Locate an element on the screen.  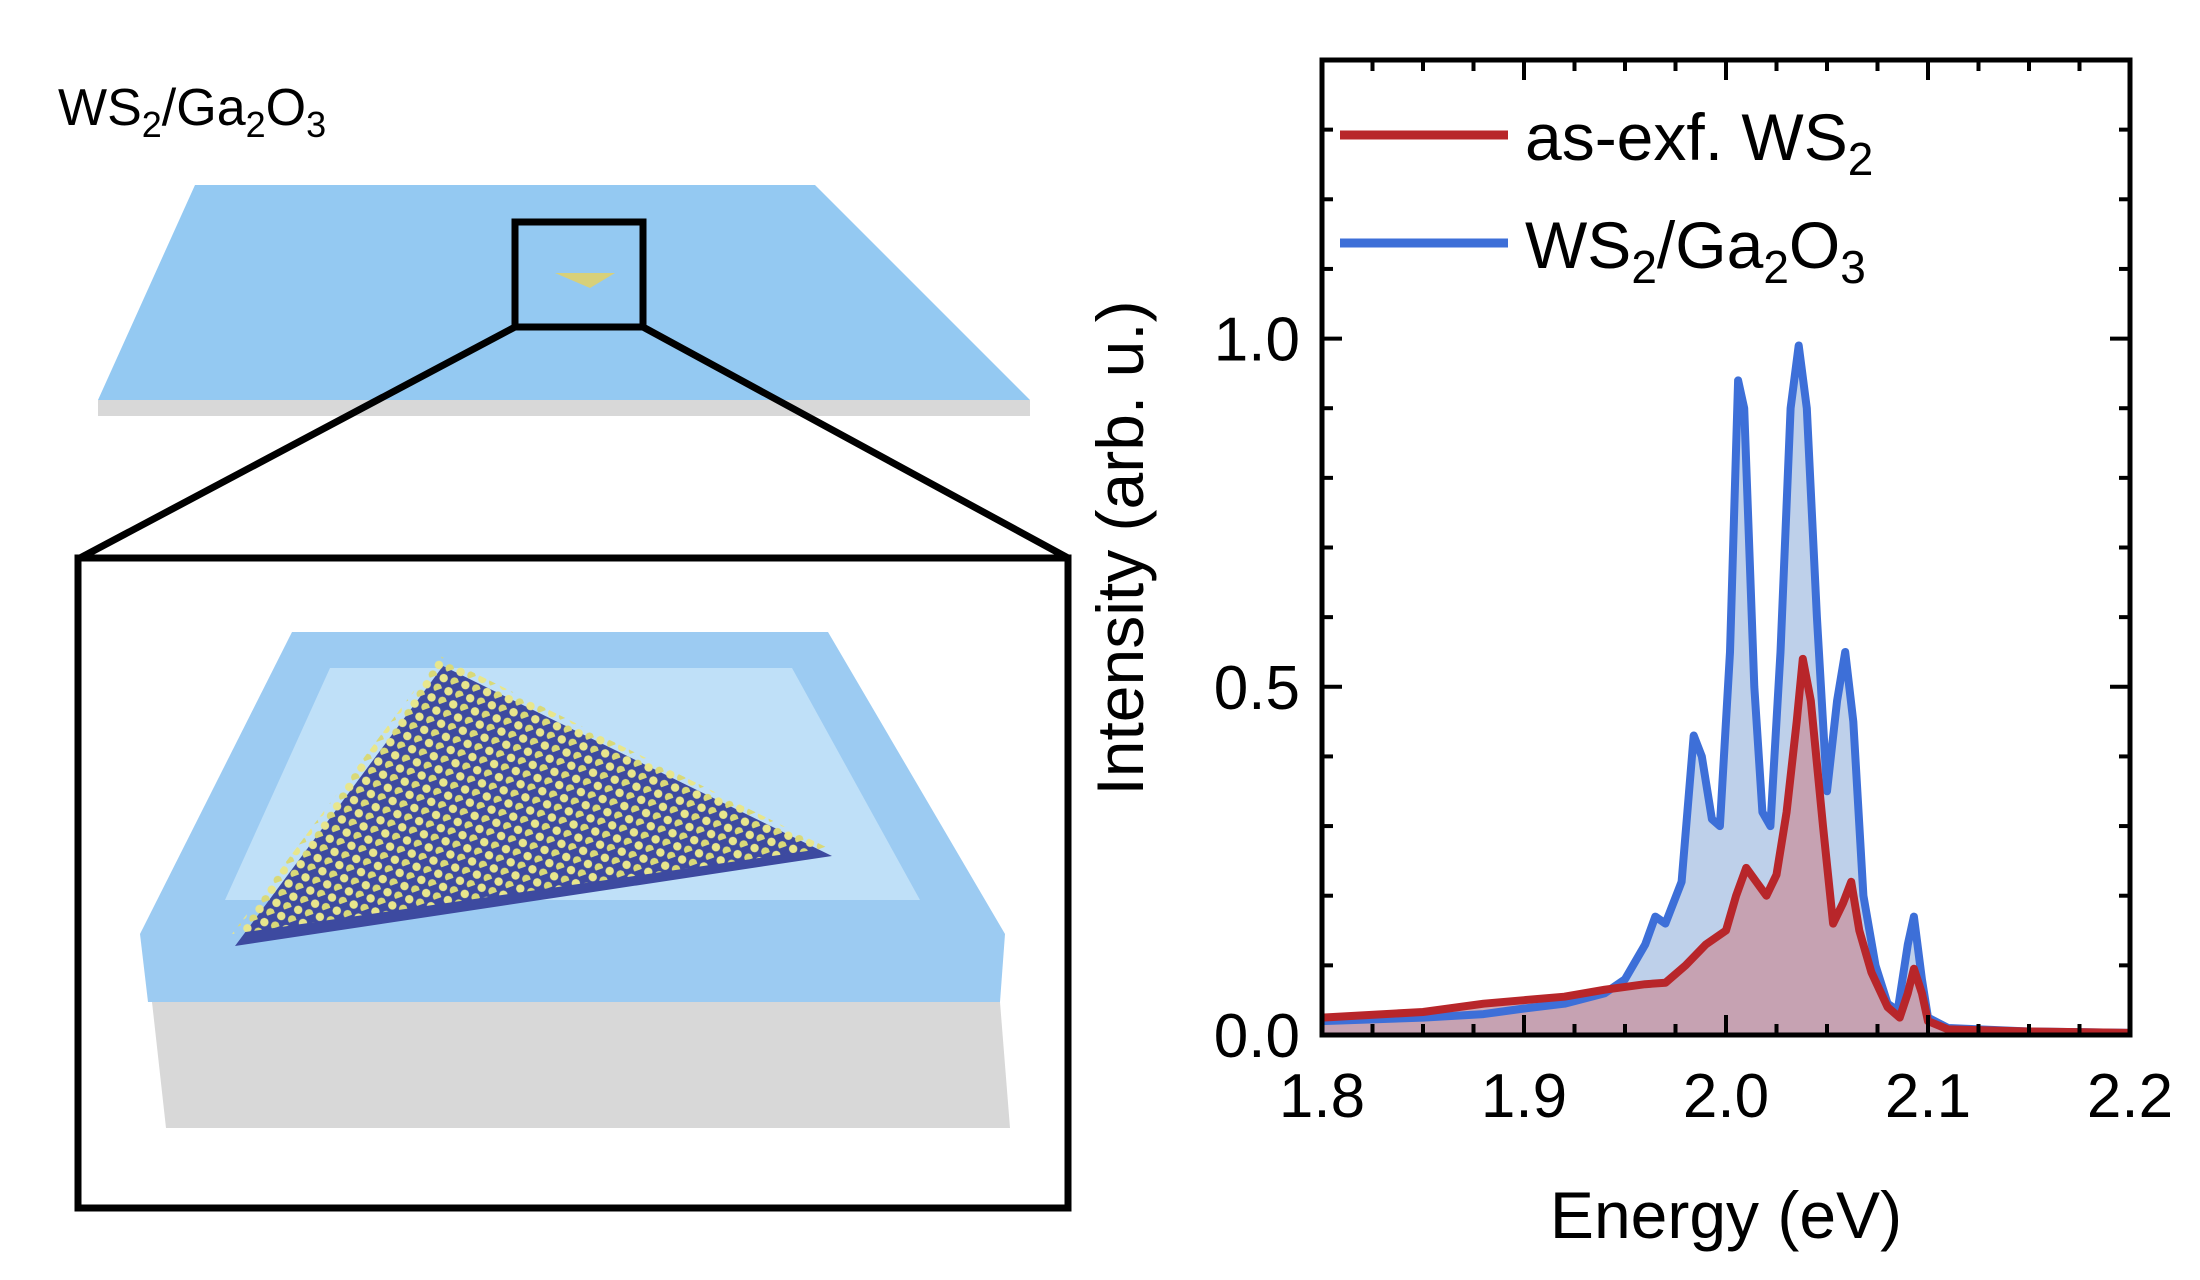
x-tick-label: 2.0 is located at coordinates (1726, 1096).